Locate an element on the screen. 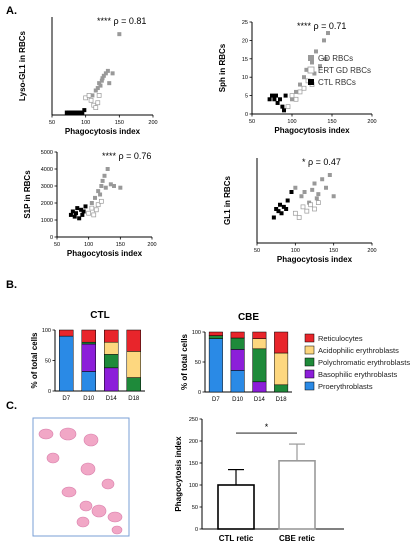 This screenshot has width=419, height=550. correlation-annotation: **** ρ = 0.71 is located at coordinates (321, 26).